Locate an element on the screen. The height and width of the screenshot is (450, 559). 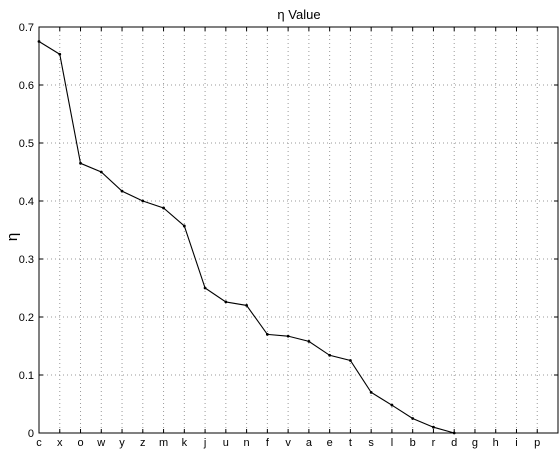
x-tick-label: w is located at coordinates (100, 443).